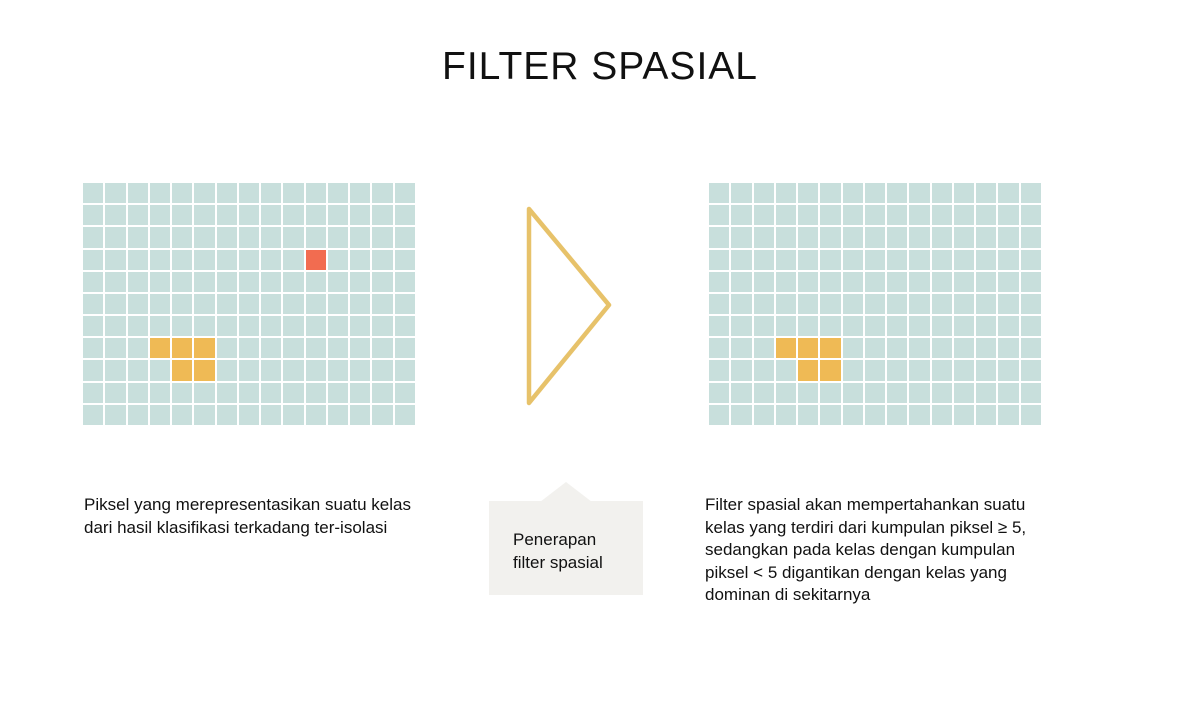  Describe the element at coordinates (875, 304) in the screenshot. I see `pixel-grid-after` at that location.